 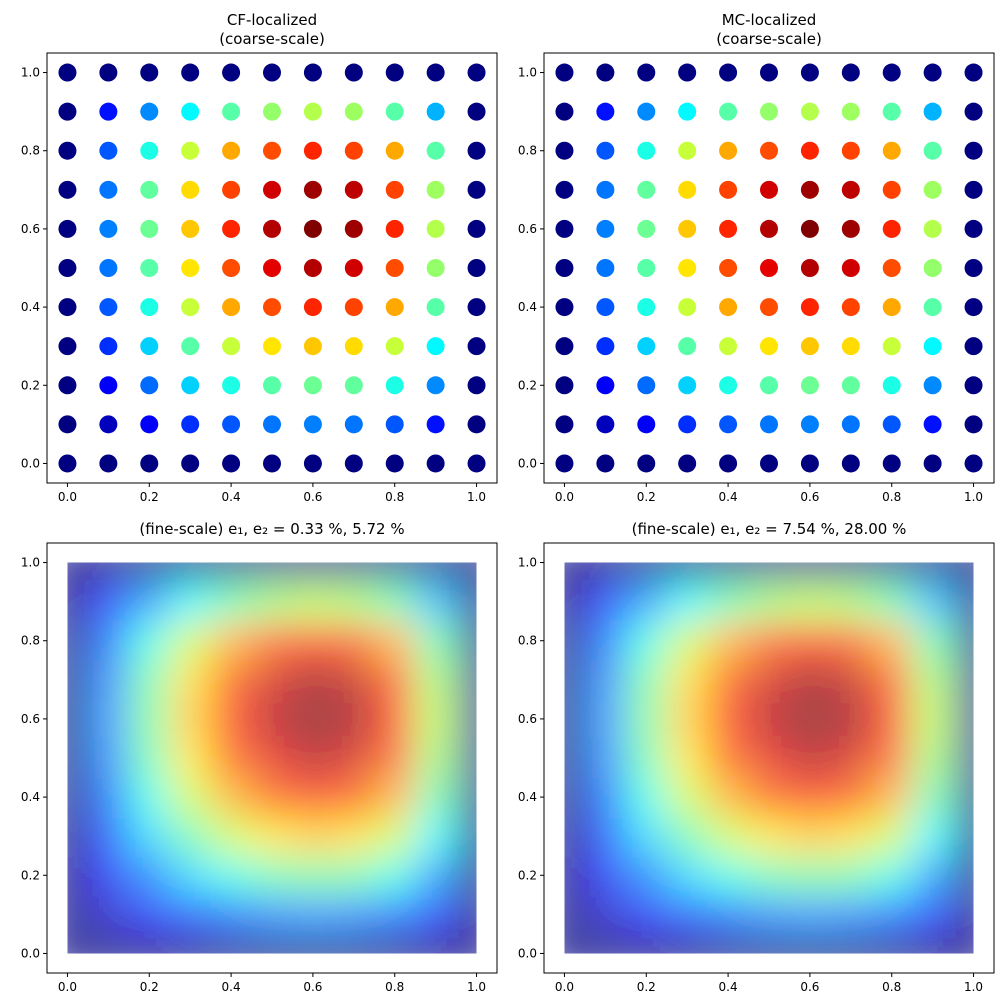 What do you see at coordinates (30, 875) in the screenshot?
I see `y-tick-label: 0.2` at bounding box center [30, 875].